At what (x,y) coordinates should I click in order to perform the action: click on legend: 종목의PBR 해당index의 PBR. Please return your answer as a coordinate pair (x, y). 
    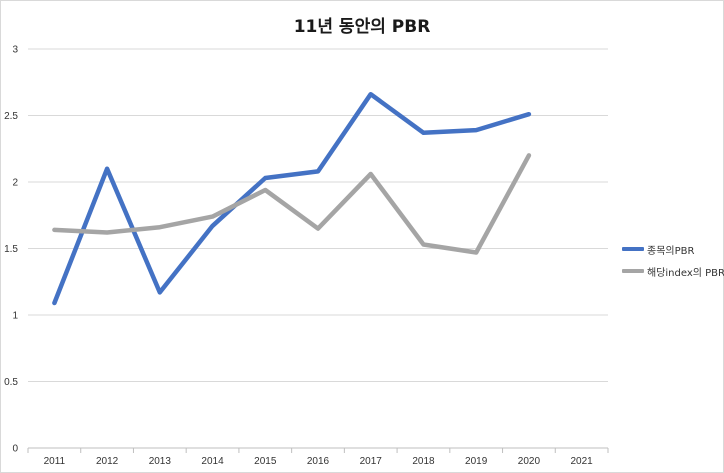
    Looking at the image, I should click on (673, 260).